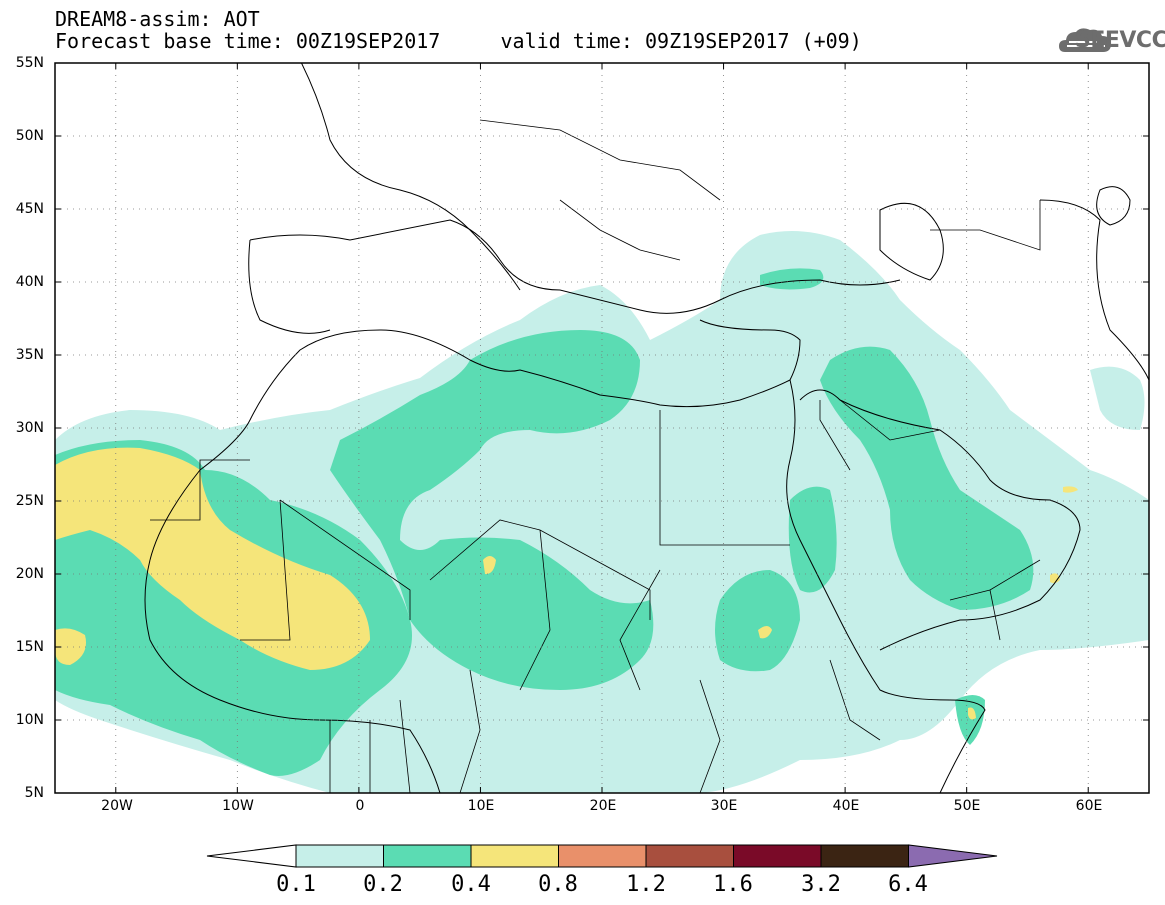 This screenshot has width=1165, height=905. Describe the element at coordinates (34, 793) in the screenshot. I see `lat-label: 5N` at that location.